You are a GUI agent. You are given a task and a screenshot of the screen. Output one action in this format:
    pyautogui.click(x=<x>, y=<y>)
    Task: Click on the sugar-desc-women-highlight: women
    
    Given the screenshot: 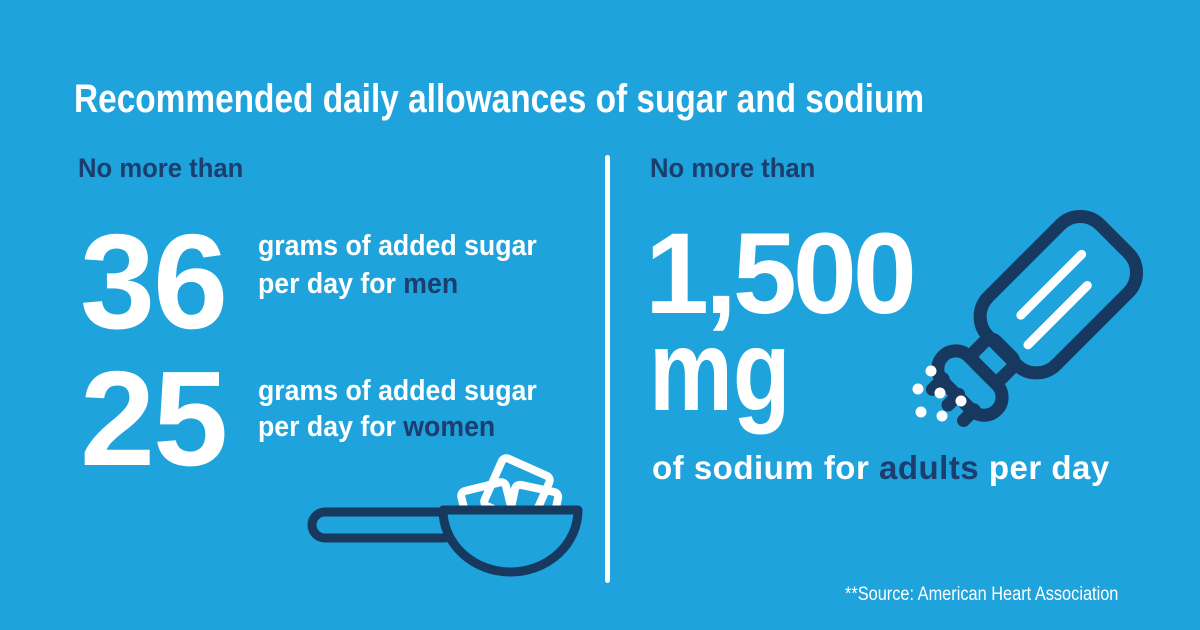 What is the action you would take?
    pyautogui.click(x=449, y=427)
    